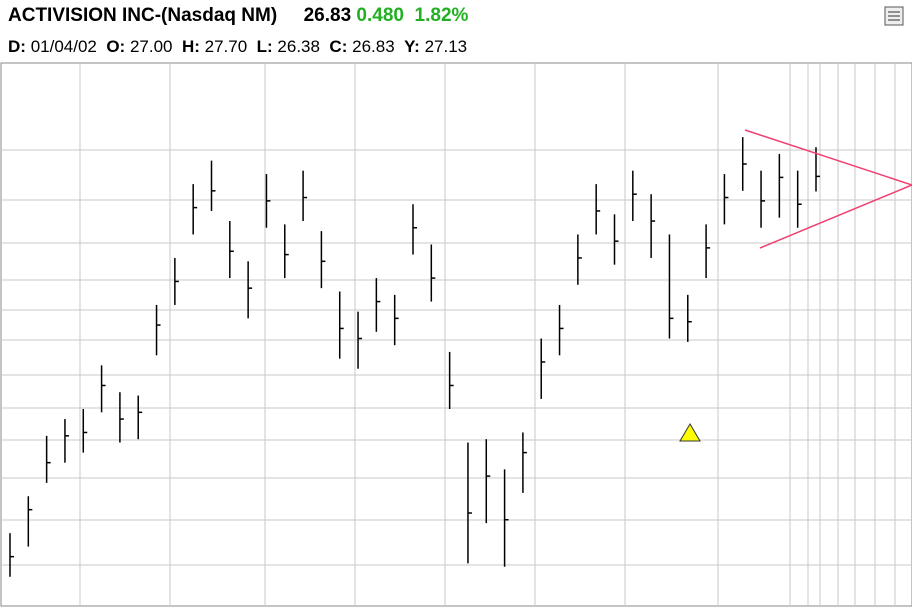 The width and height of the screenshot is (912, 607). I want to click on field-value: 26.83, so click(373, 46).